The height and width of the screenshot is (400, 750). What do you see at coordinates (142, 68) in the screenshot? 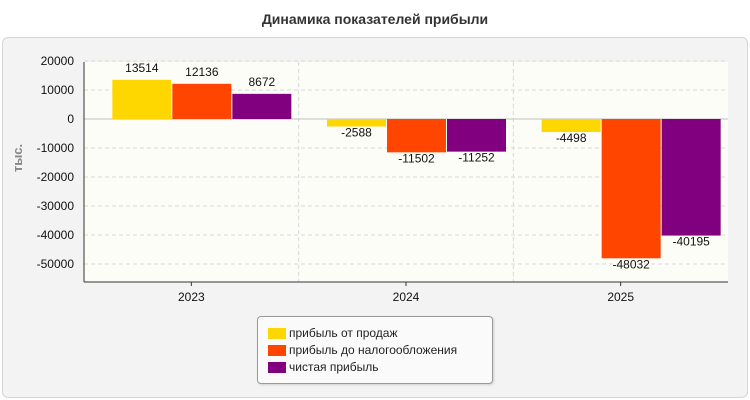
I see `data-label: 13514` at bounding box center [142, 68].